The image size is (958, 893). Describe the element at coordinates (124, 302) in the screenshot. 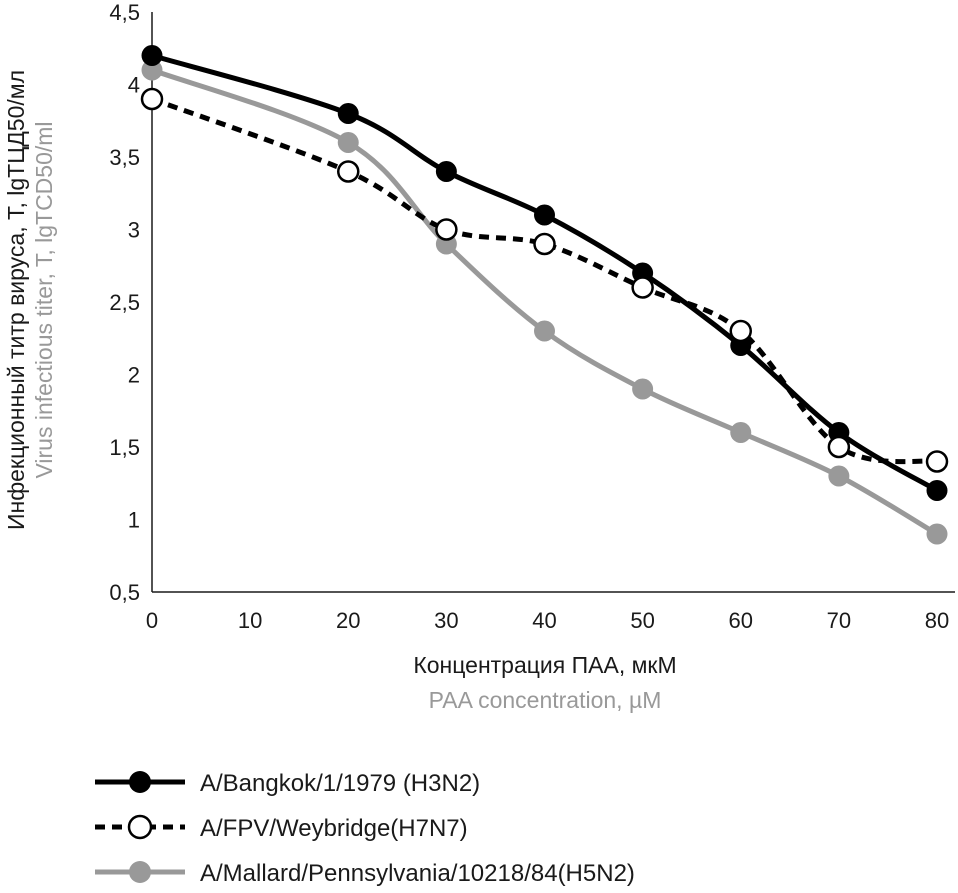

I see `y-tick-label: 2,5` at that location.